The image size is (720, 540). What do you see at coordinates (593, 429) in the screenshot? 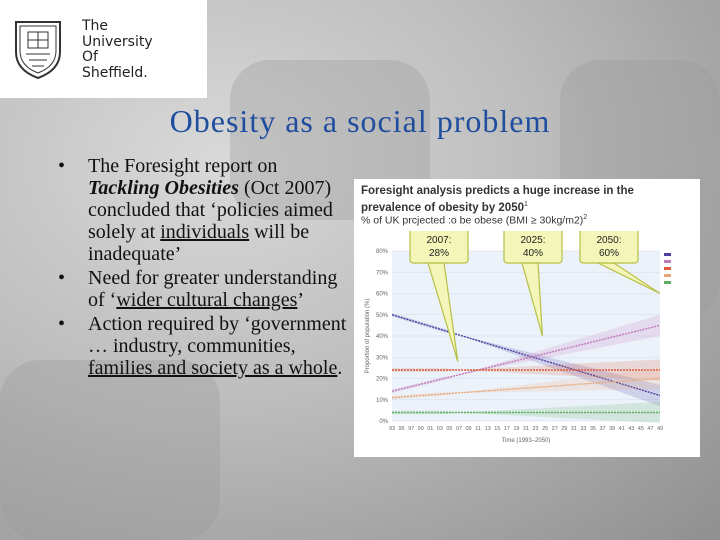
I see `x-tick-label: 35` at bounding box center [593, 429].